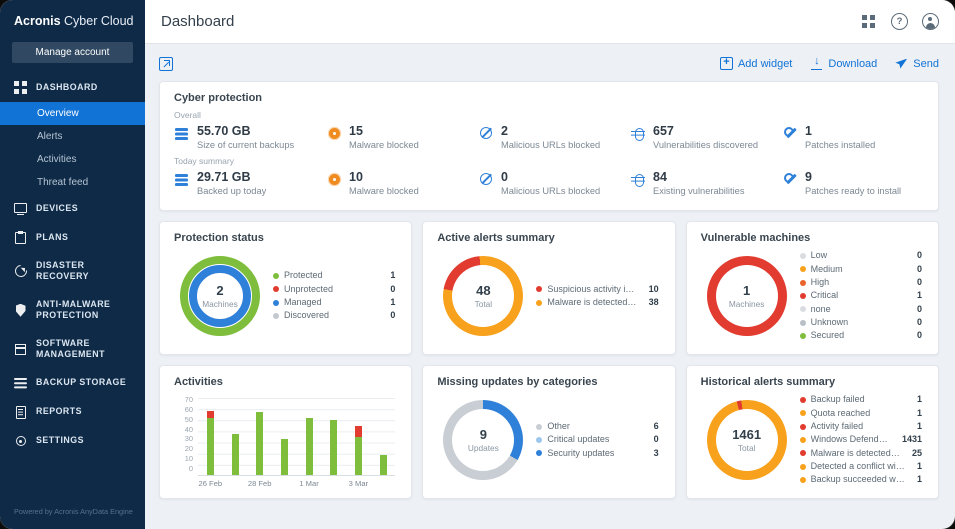 This screenshot has height=529, width=955. I want to click on popout-icon, so click(166, 63).